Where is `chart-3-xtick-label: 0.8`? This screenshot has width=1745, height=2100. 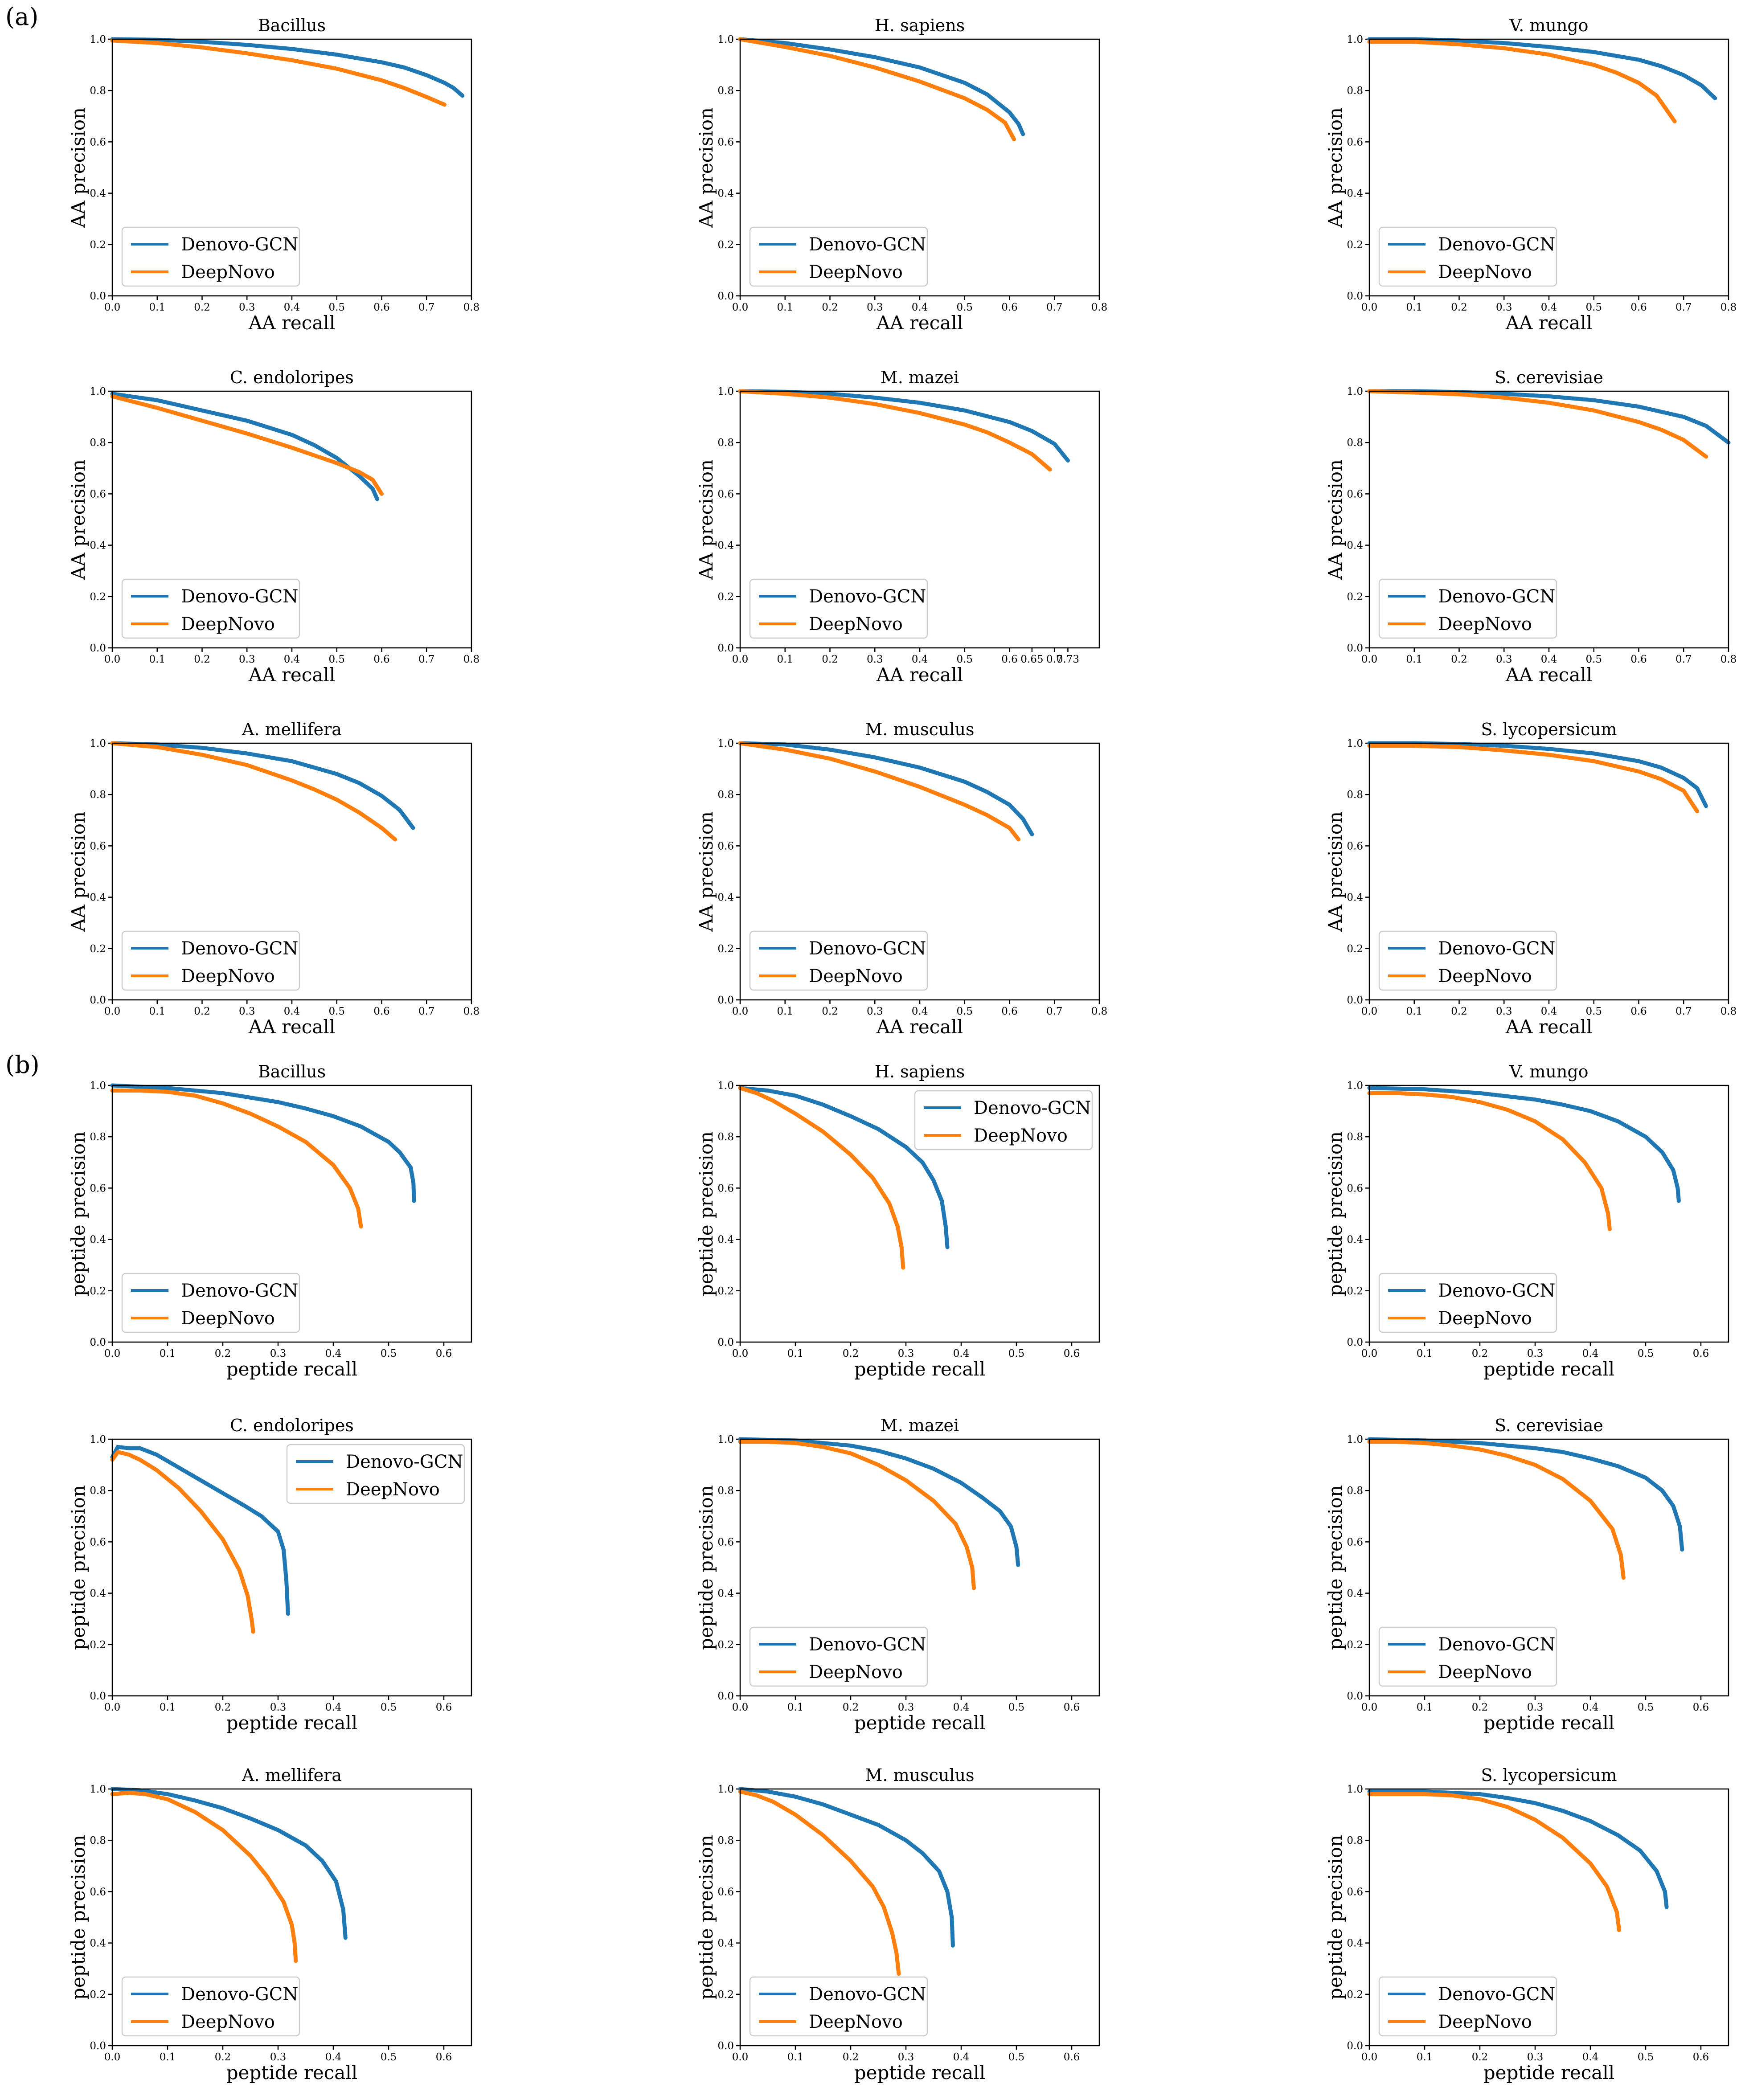 chart-3-xtick-label: 0.8 is located at coordinates (1728, 307).